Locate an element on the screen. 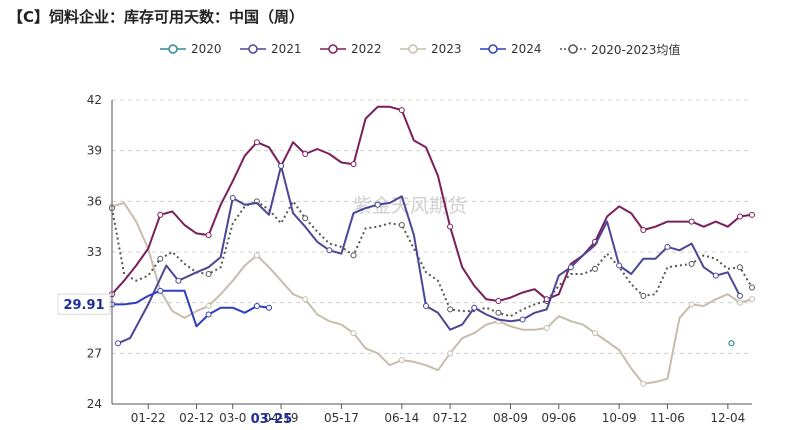  pointer-y-label: 29.91 is located at coordinates (83, 305).